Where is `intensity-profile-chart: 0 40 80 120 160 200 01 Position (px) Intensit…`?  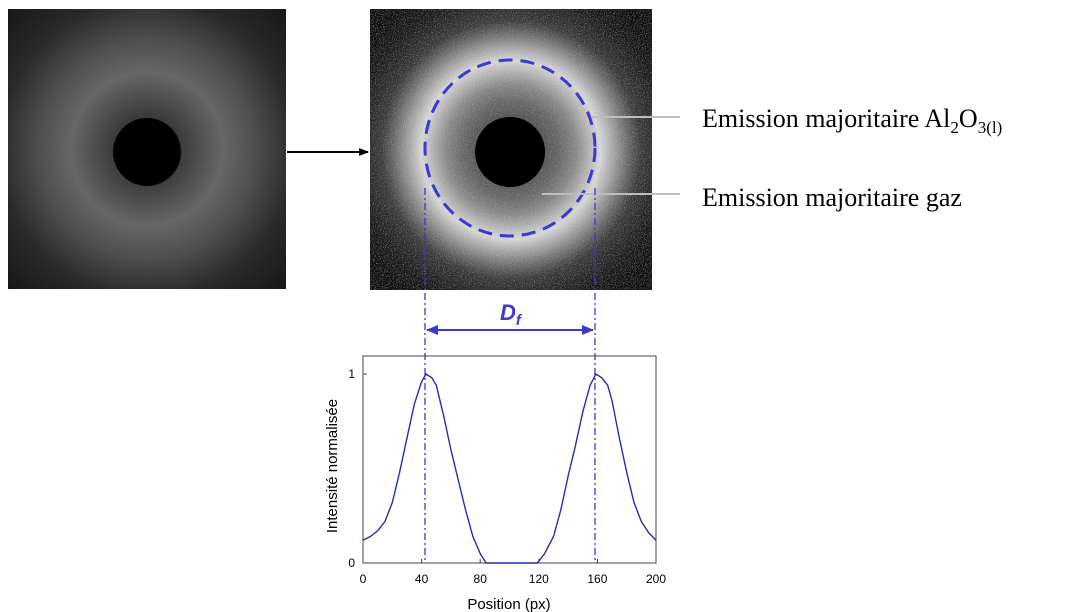 intensity-profile-chart: 0 40 80 120 160 200 01 Position (px) Intensit… is located at coordinates (495, 483).